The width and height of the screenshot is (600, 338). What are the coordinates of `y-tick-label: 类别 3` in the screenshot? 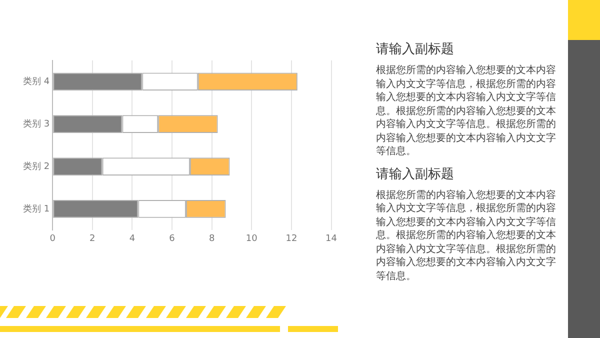 It's located at (36, 124).